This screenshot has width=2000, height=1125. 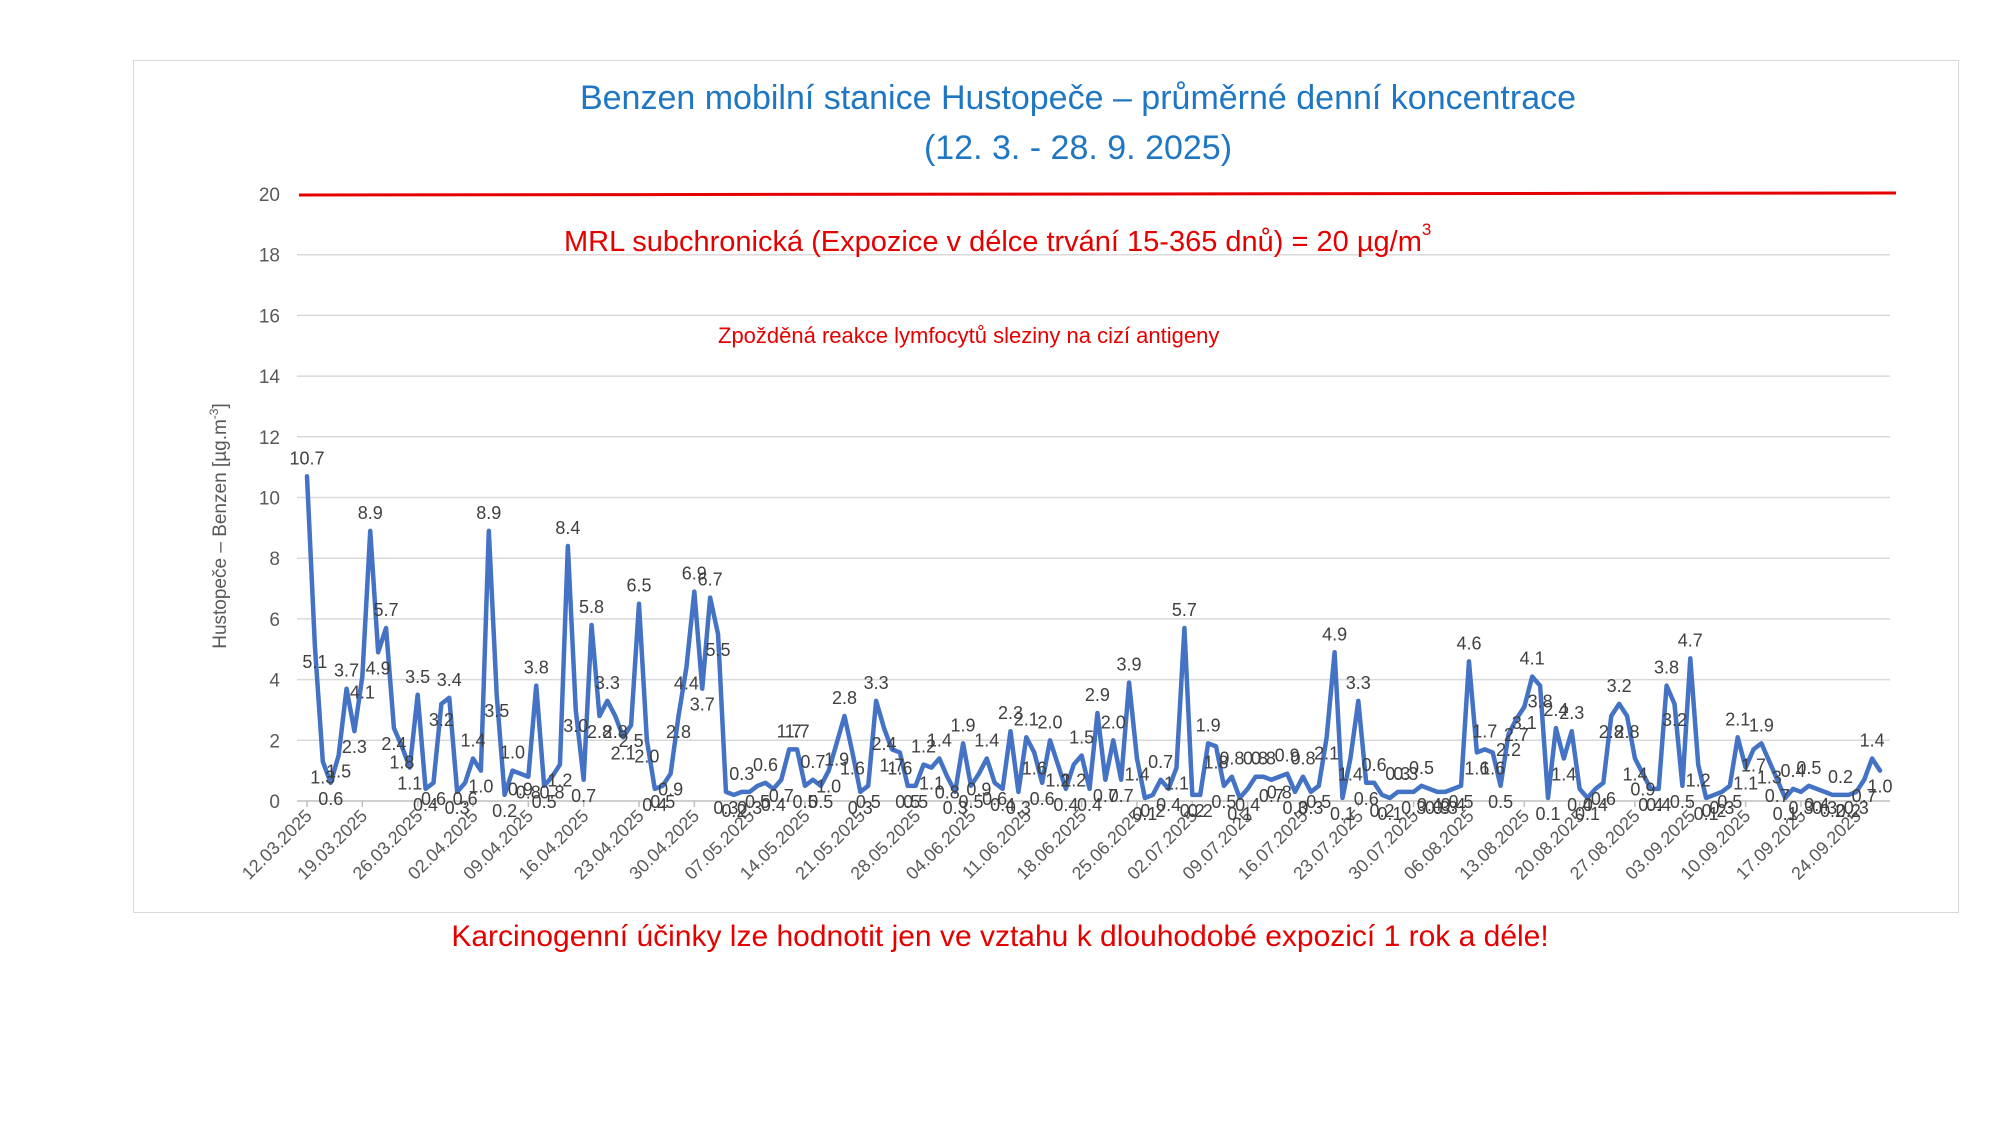 What do you see at coordinates (1540, 702) in the screenshot?
I see `data-label: 3.8` at bounding box center [1540, 702].